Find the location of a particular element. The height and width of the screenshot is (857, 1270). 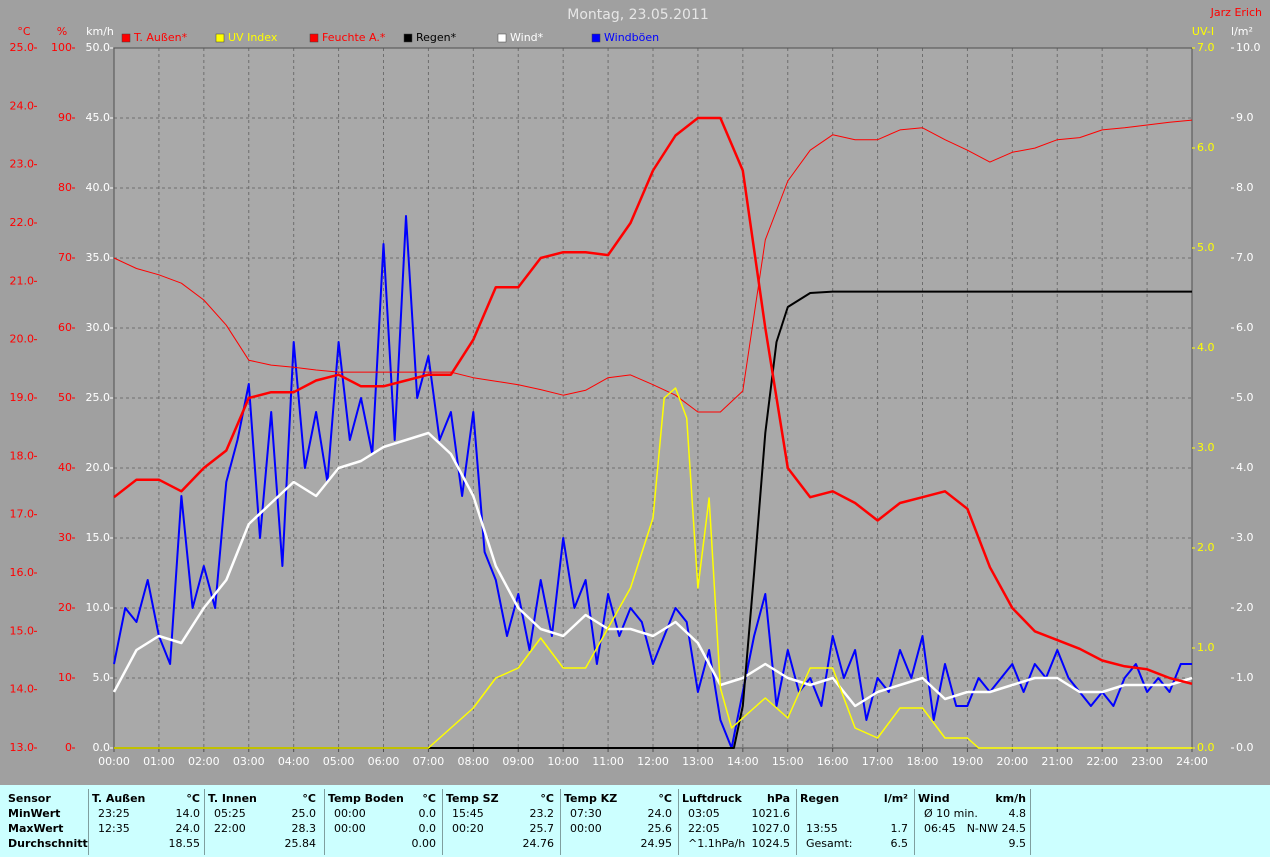

stat-time: 00:00 is located at coordinates (350, 828).